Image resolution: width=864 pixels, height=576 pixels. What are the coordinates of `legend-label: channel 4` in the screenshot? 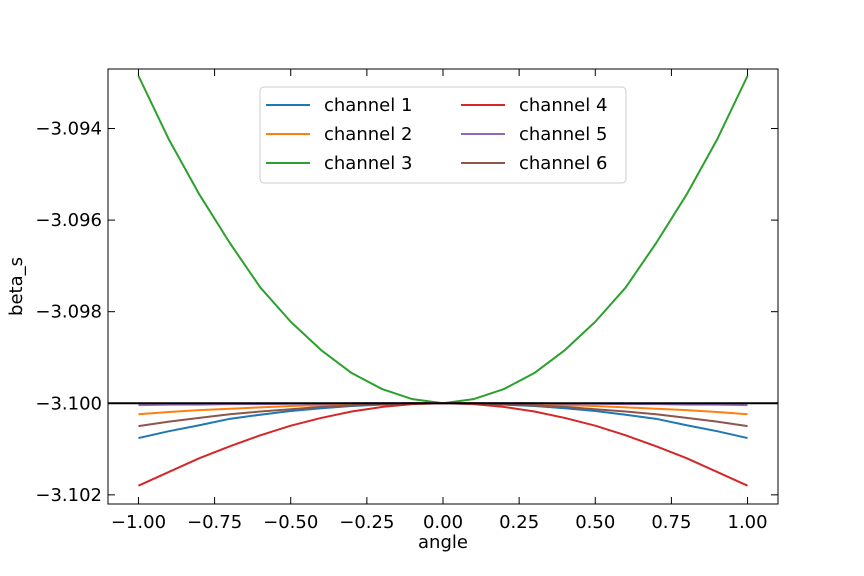 It's located at (563, 105).